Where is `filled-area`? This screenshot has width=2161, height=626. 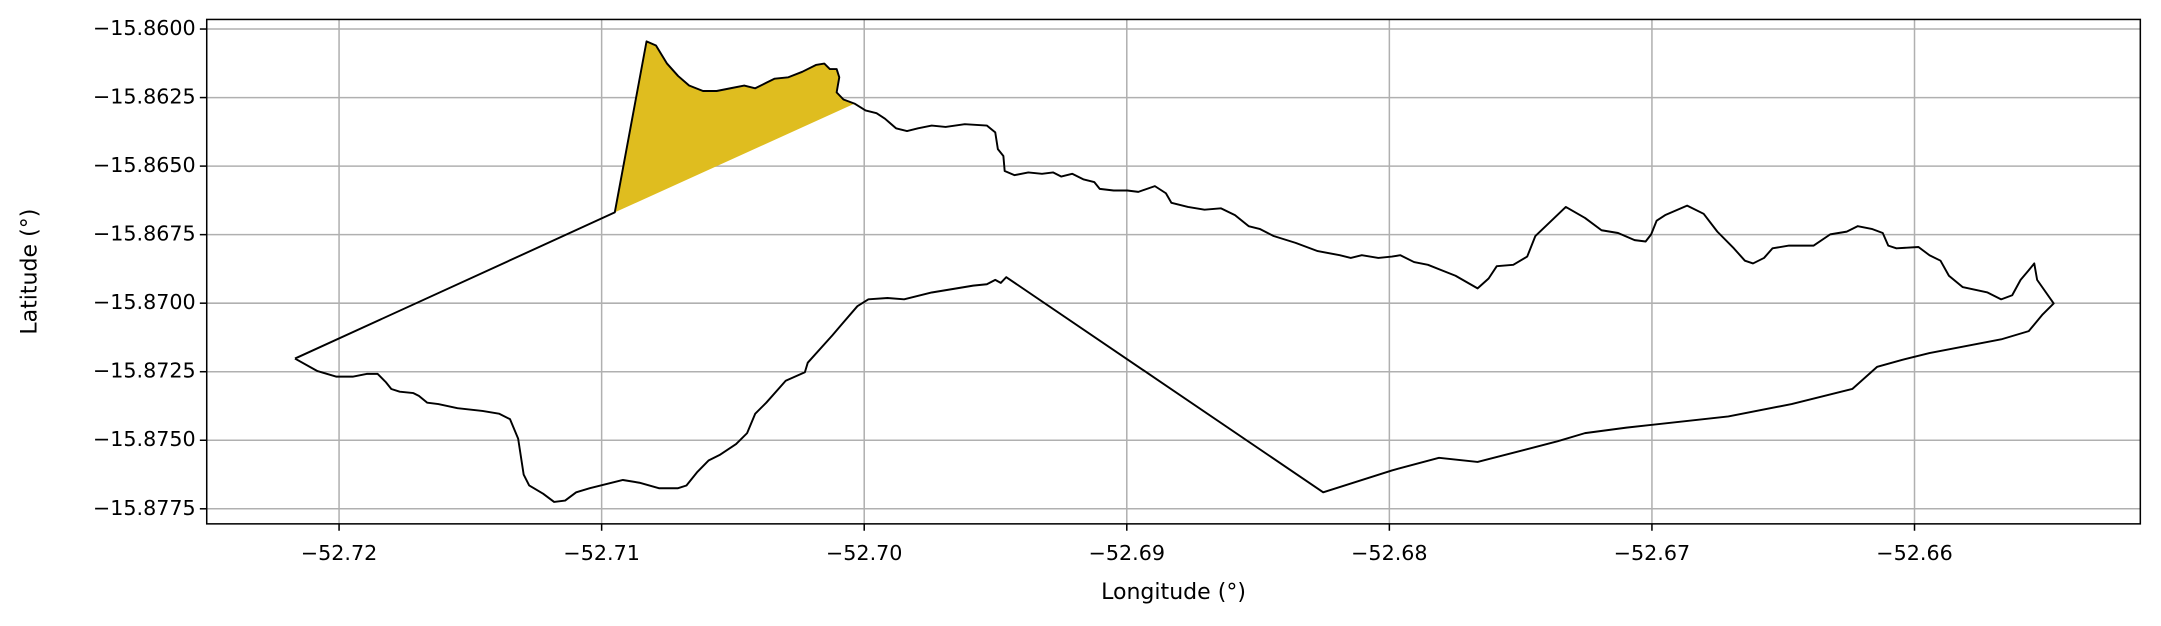
filled-area is located at coordinates (734, 127).